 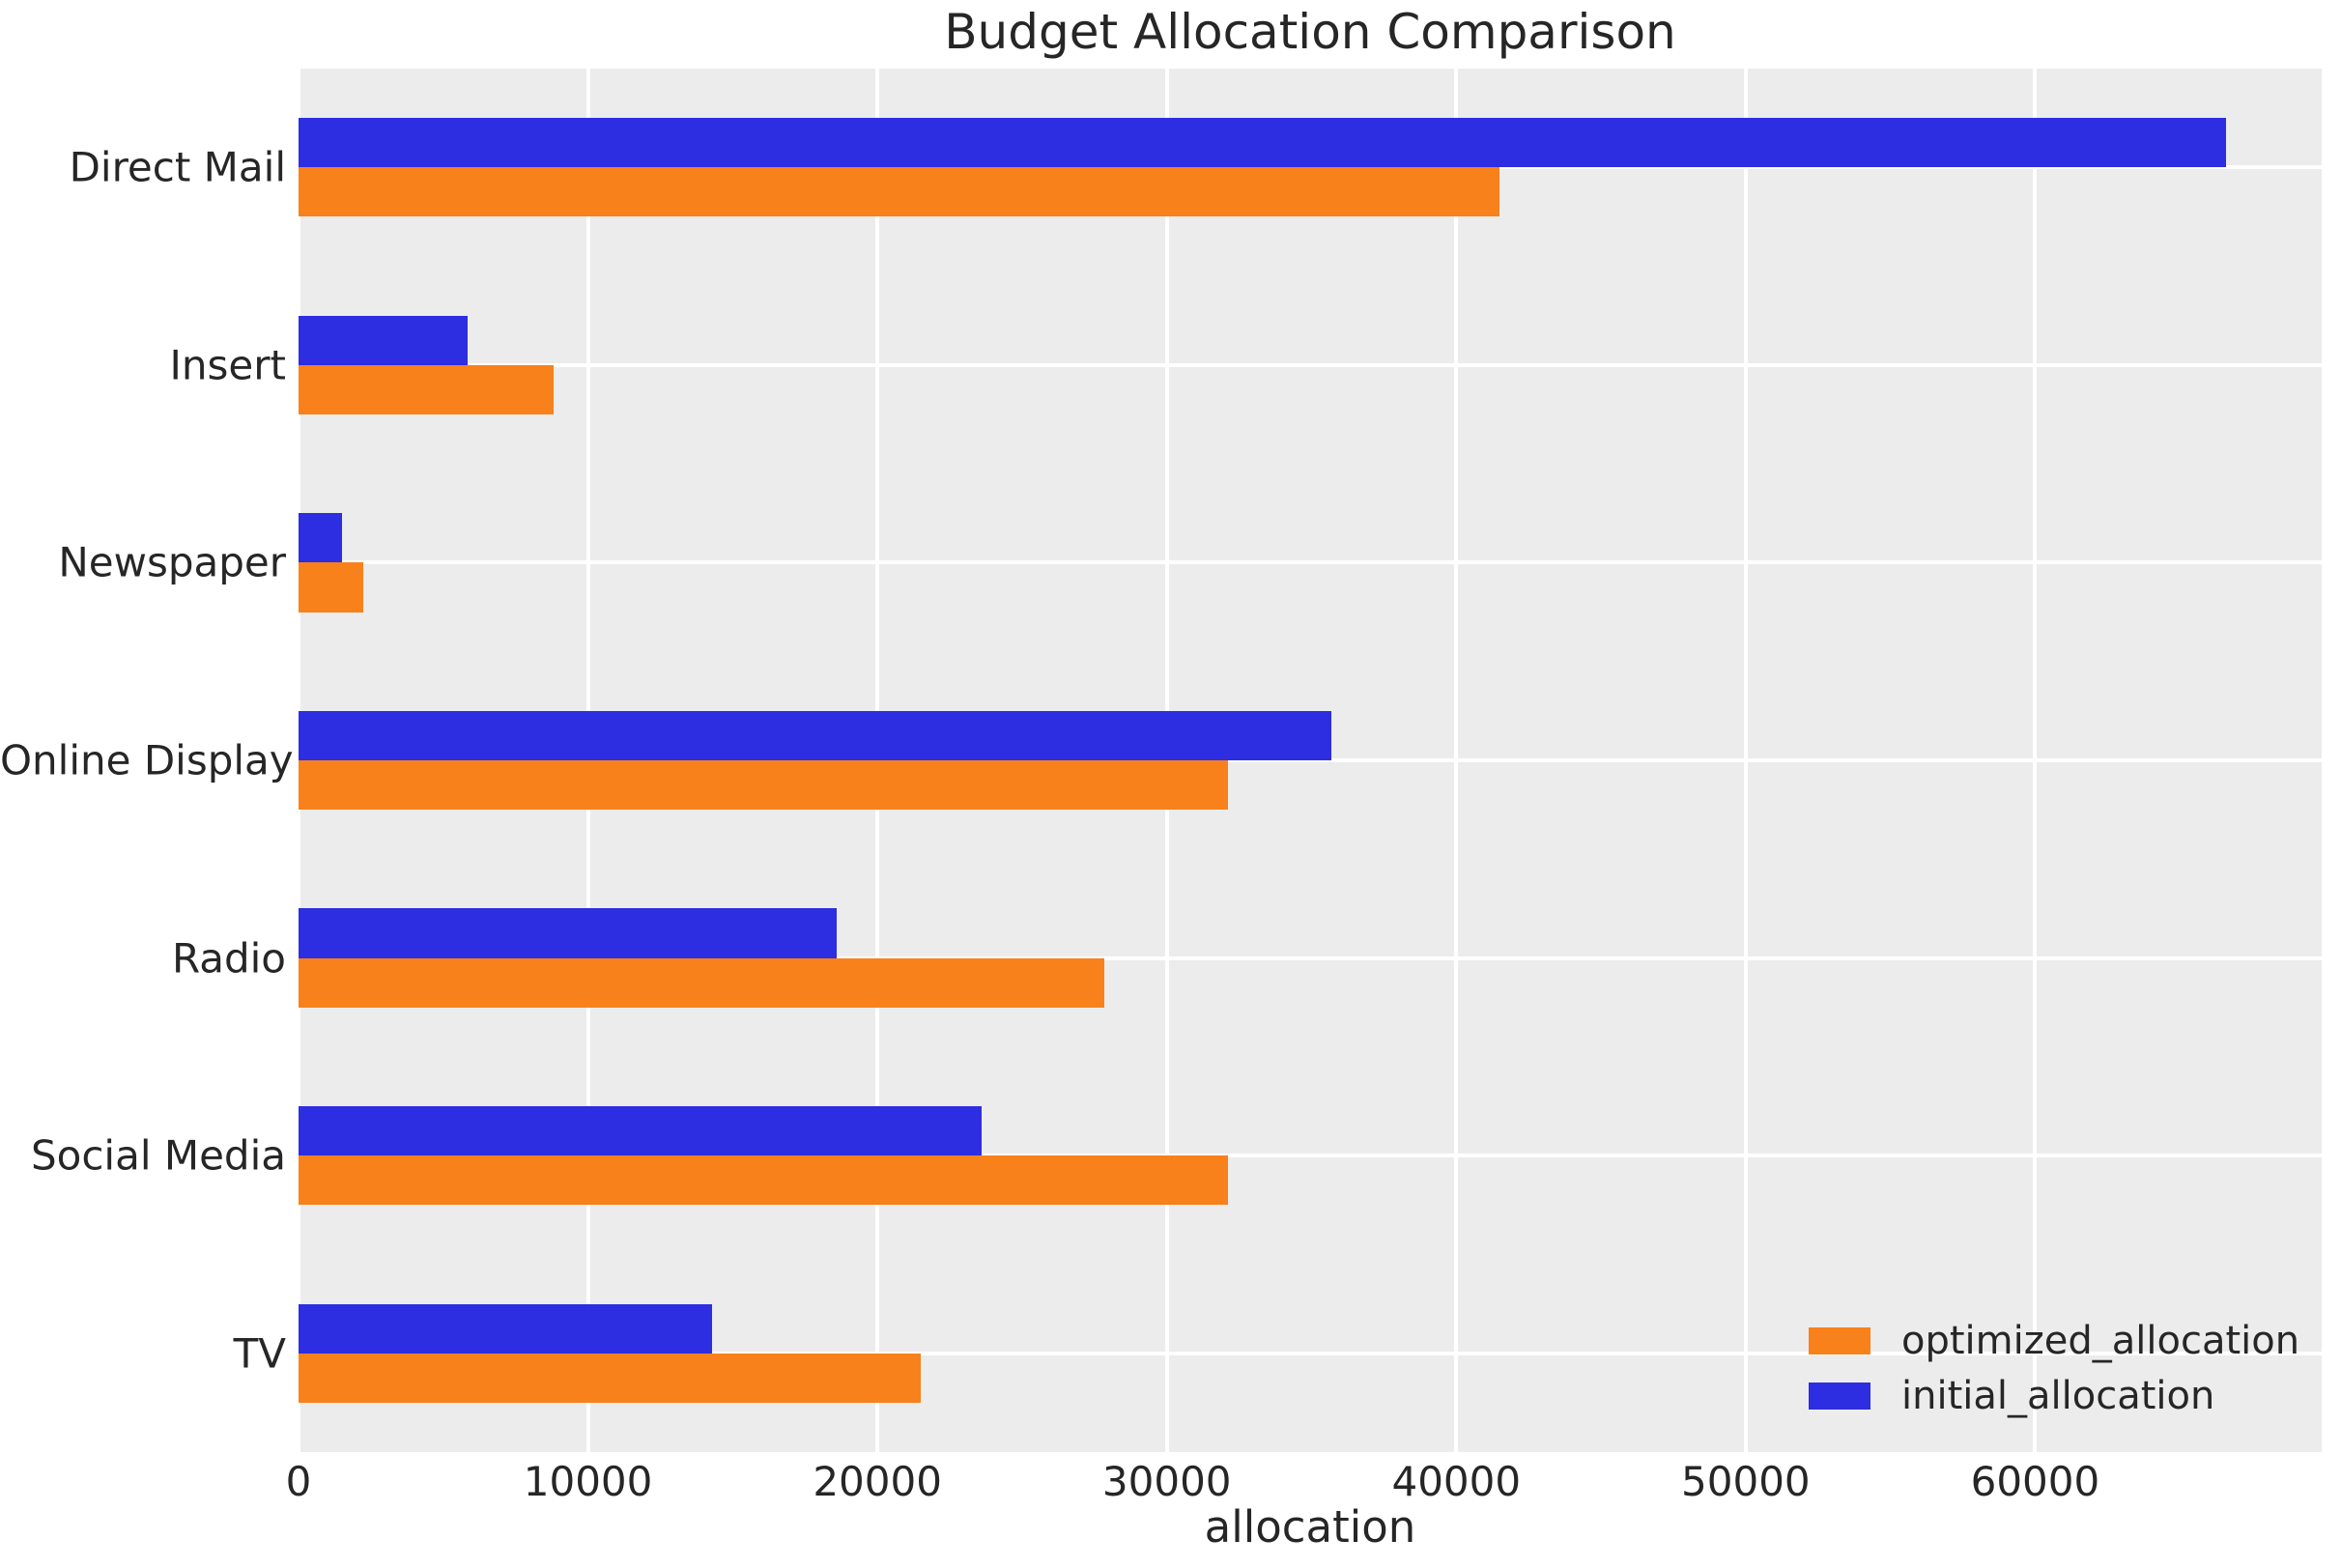 What do you see at coordinates (1310, 32) in the screenshot?
I see `chart-title: Budget Allocation Comparison` at bounding box center [1310, 32].